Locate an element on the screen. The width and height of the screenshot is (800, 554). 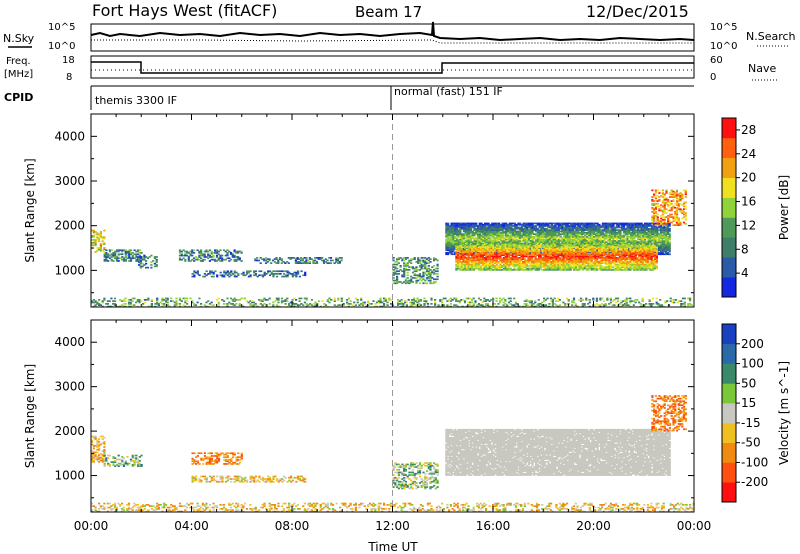
date-title: 12/Dec/2015 is located at coordinates (637, 11).